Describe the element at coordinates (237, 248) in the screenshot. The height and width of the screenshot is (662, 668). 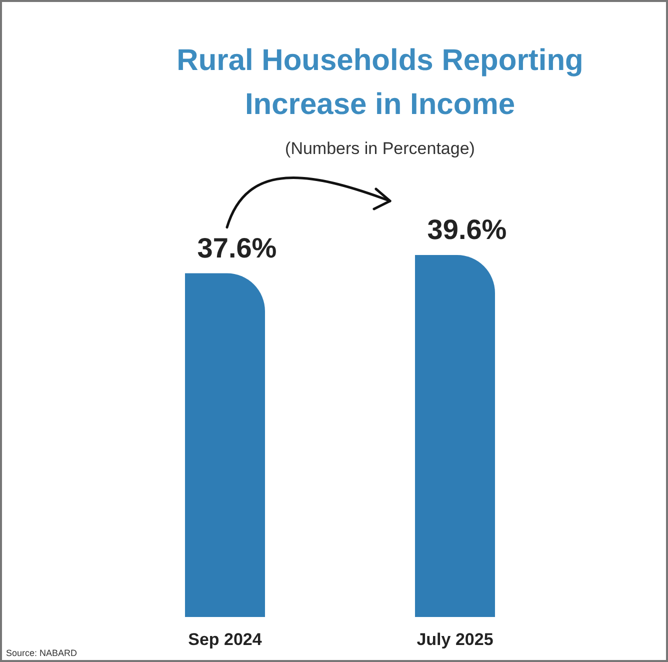
I see `data-label: 37.6%` at that location.